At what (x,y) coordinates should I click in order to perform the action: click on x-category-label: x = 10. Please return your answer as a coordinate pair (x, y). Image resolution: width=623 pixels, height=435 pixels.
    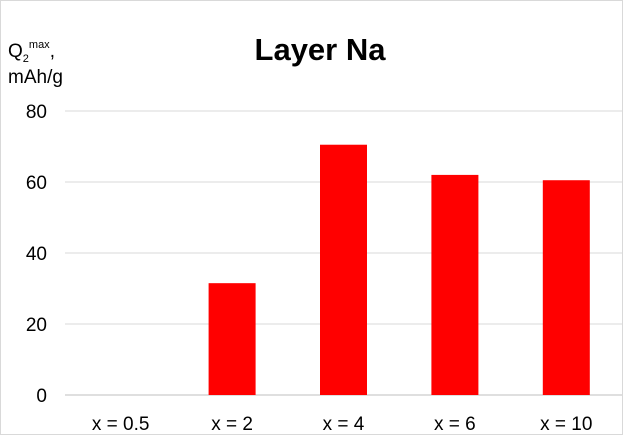
    Looking at the image, I should click on (566, 424).